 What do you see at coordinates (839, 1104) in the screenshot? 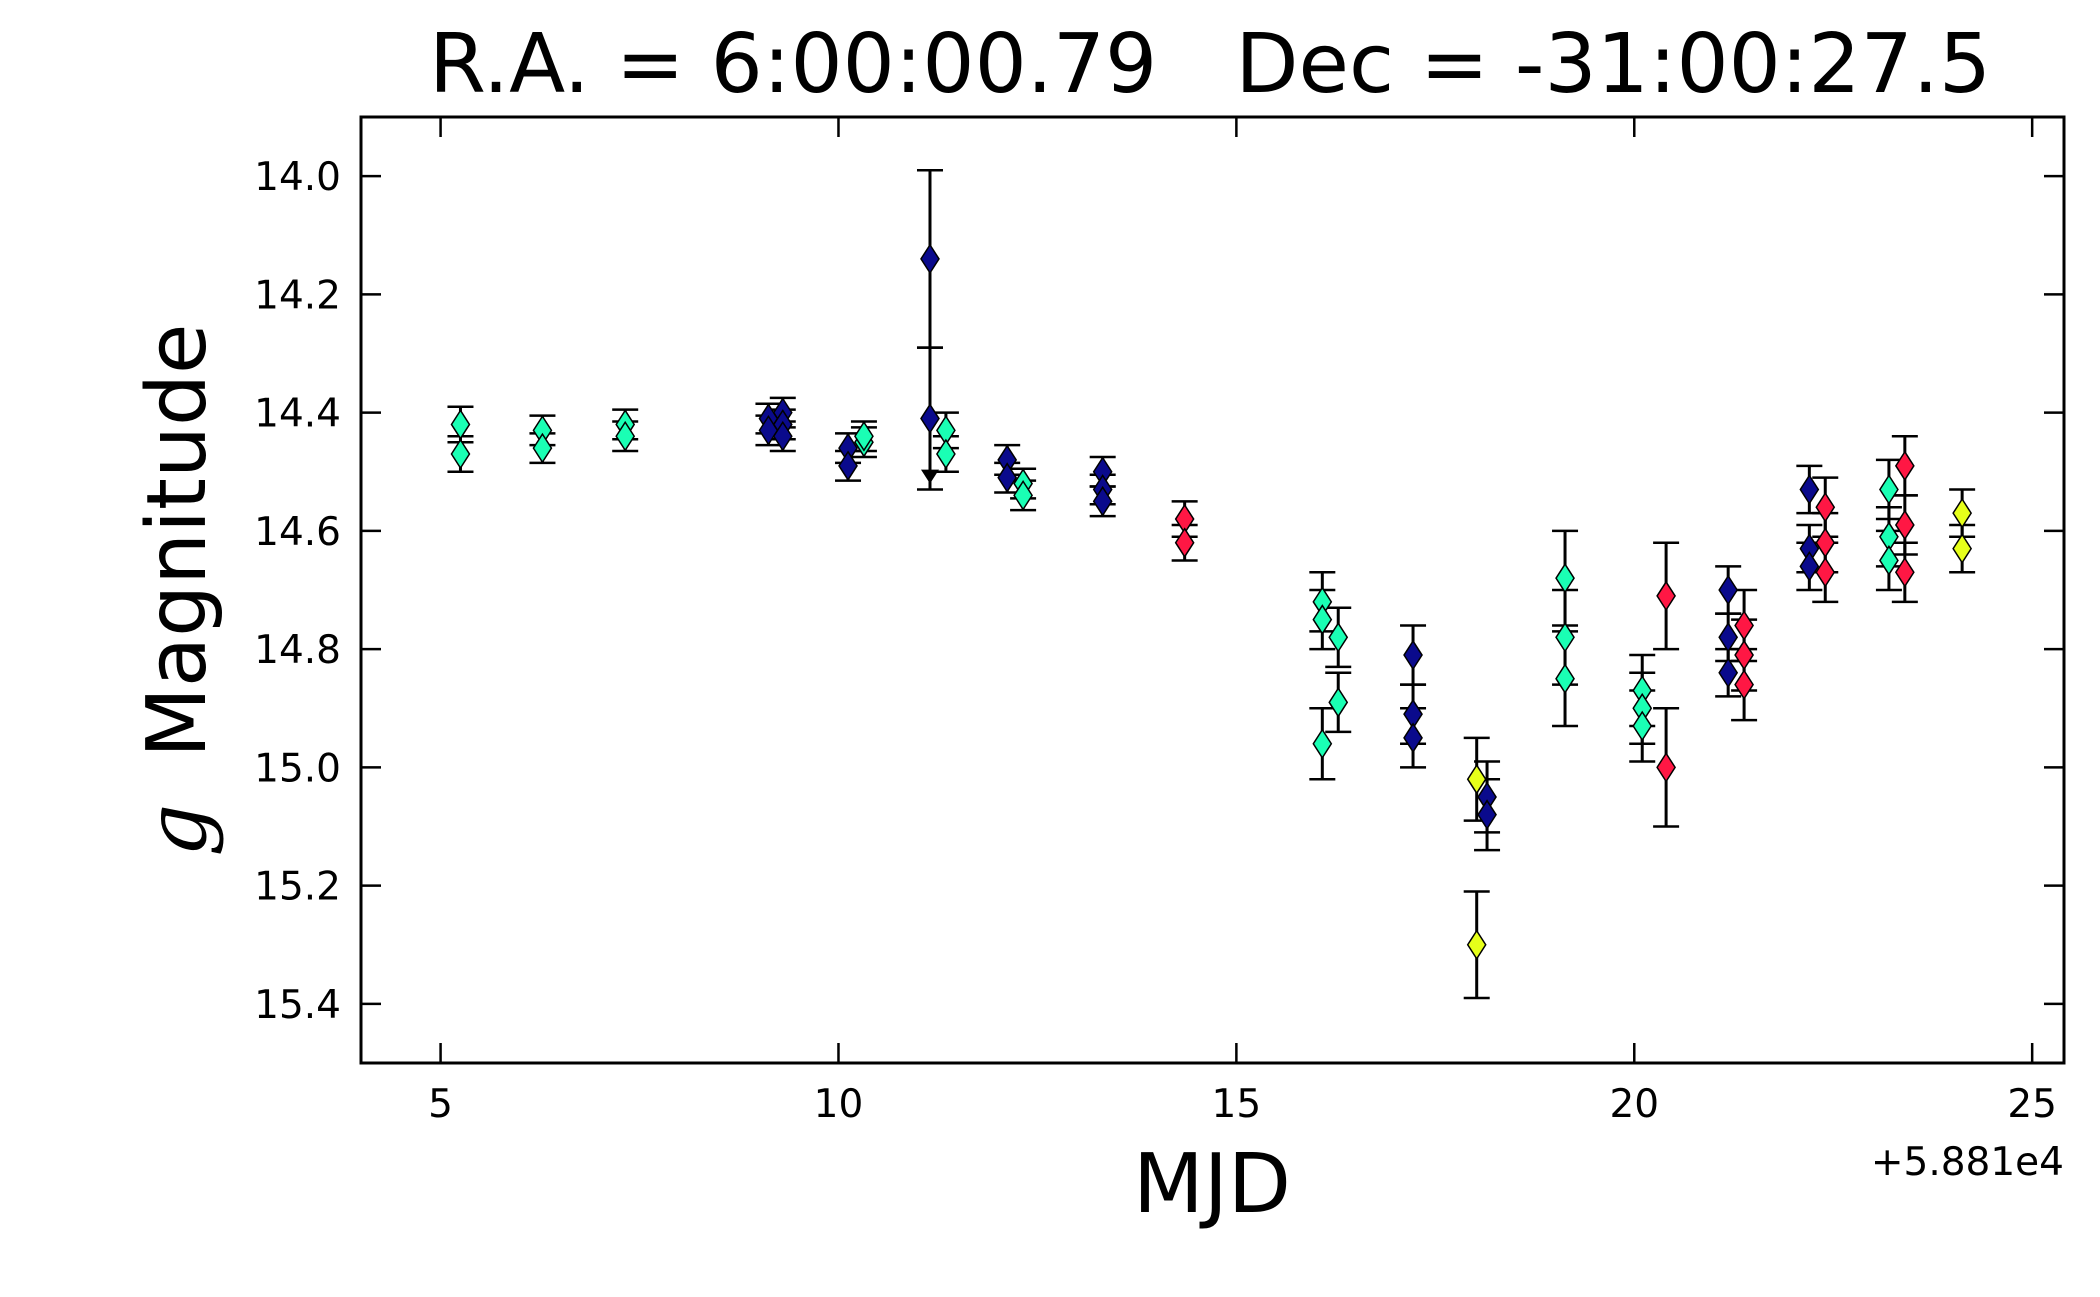
I see `x-tick-label: 10` at bounding box center [839, 1104].